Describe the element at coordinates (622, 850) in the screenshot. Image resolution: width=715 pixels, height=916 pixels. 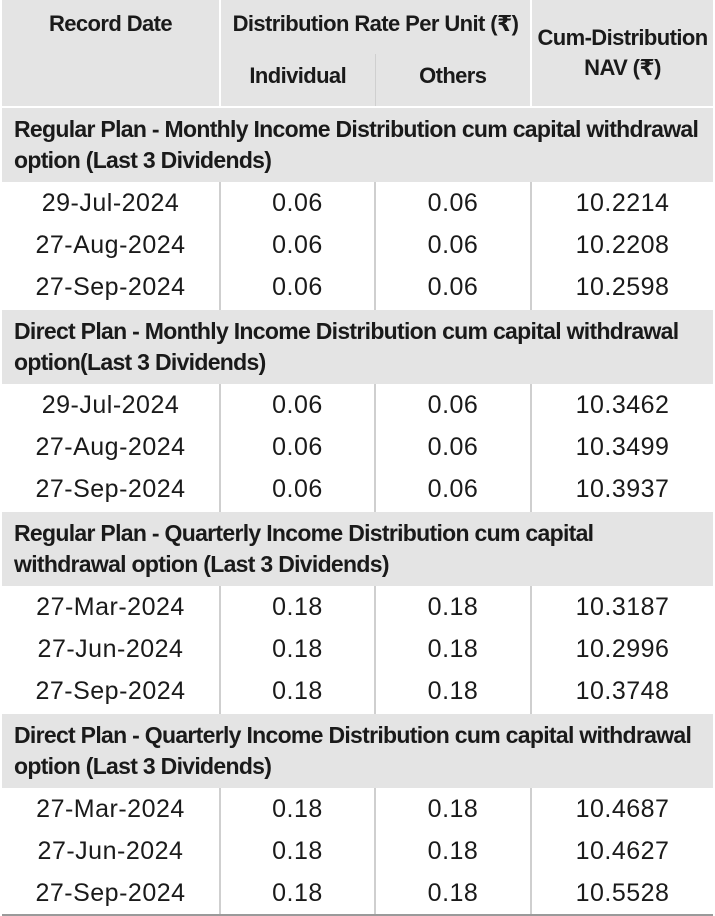
I see `cum-nav-cell: 10.4627` at that location.